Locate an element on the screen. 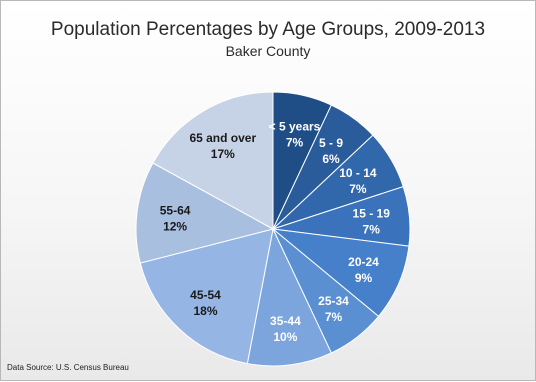 The image size is (536, 382). slice-label-5-9: 5 - 9 6% is located at coordinates (331, 151).